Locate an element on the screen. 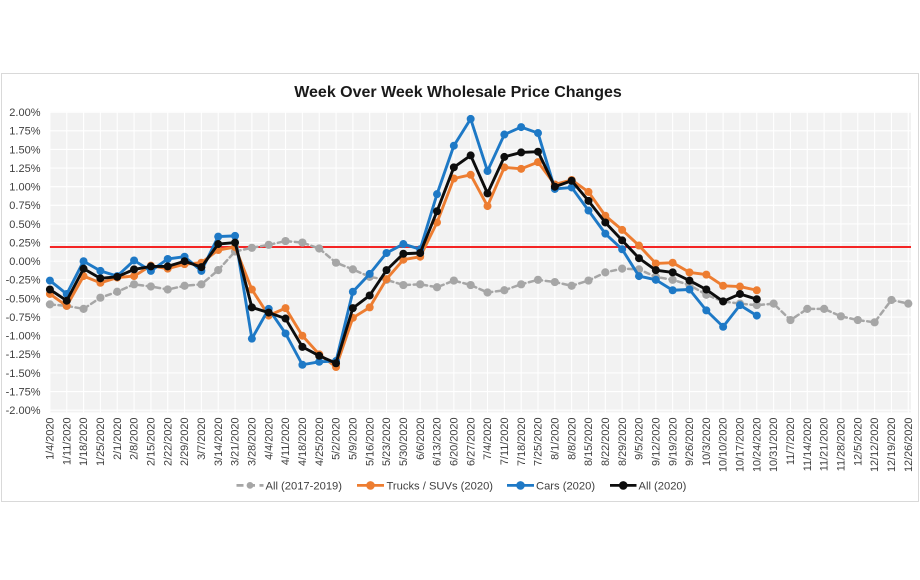 This screenshot has height=580, width=920. svg-text: 0.25% is located at coordinates (24, 243).